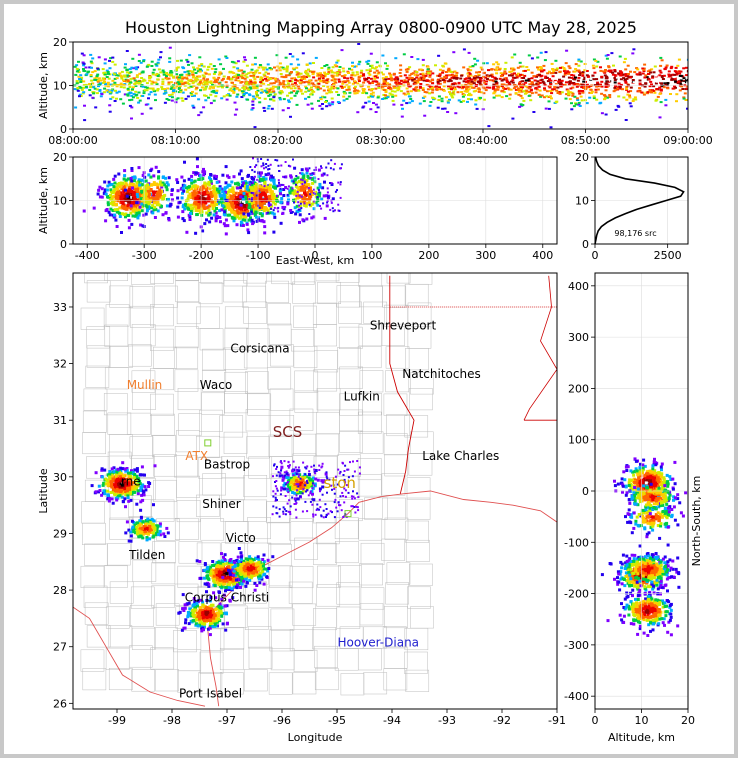  I want to click on time-height-frame, so click(380, 85).